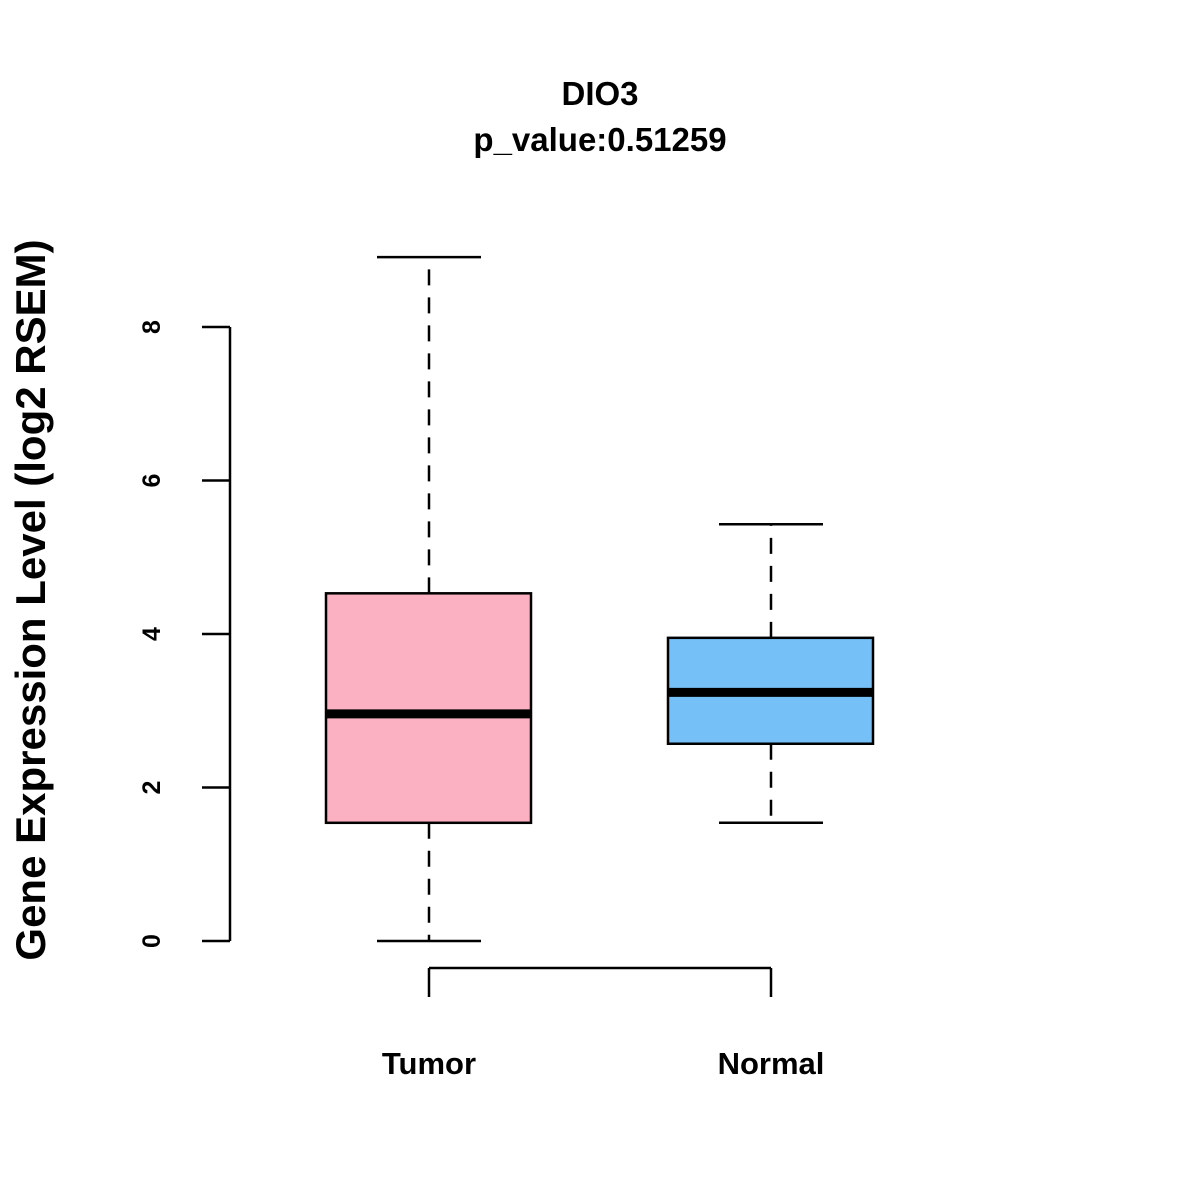 Image resolution: width=1200 pixels, height=1200 pixels. What do you see at coordinates (429, 1063) in the screenshot?
I see `x-tick-label: Tumor` at bounding box center [429, 1063].